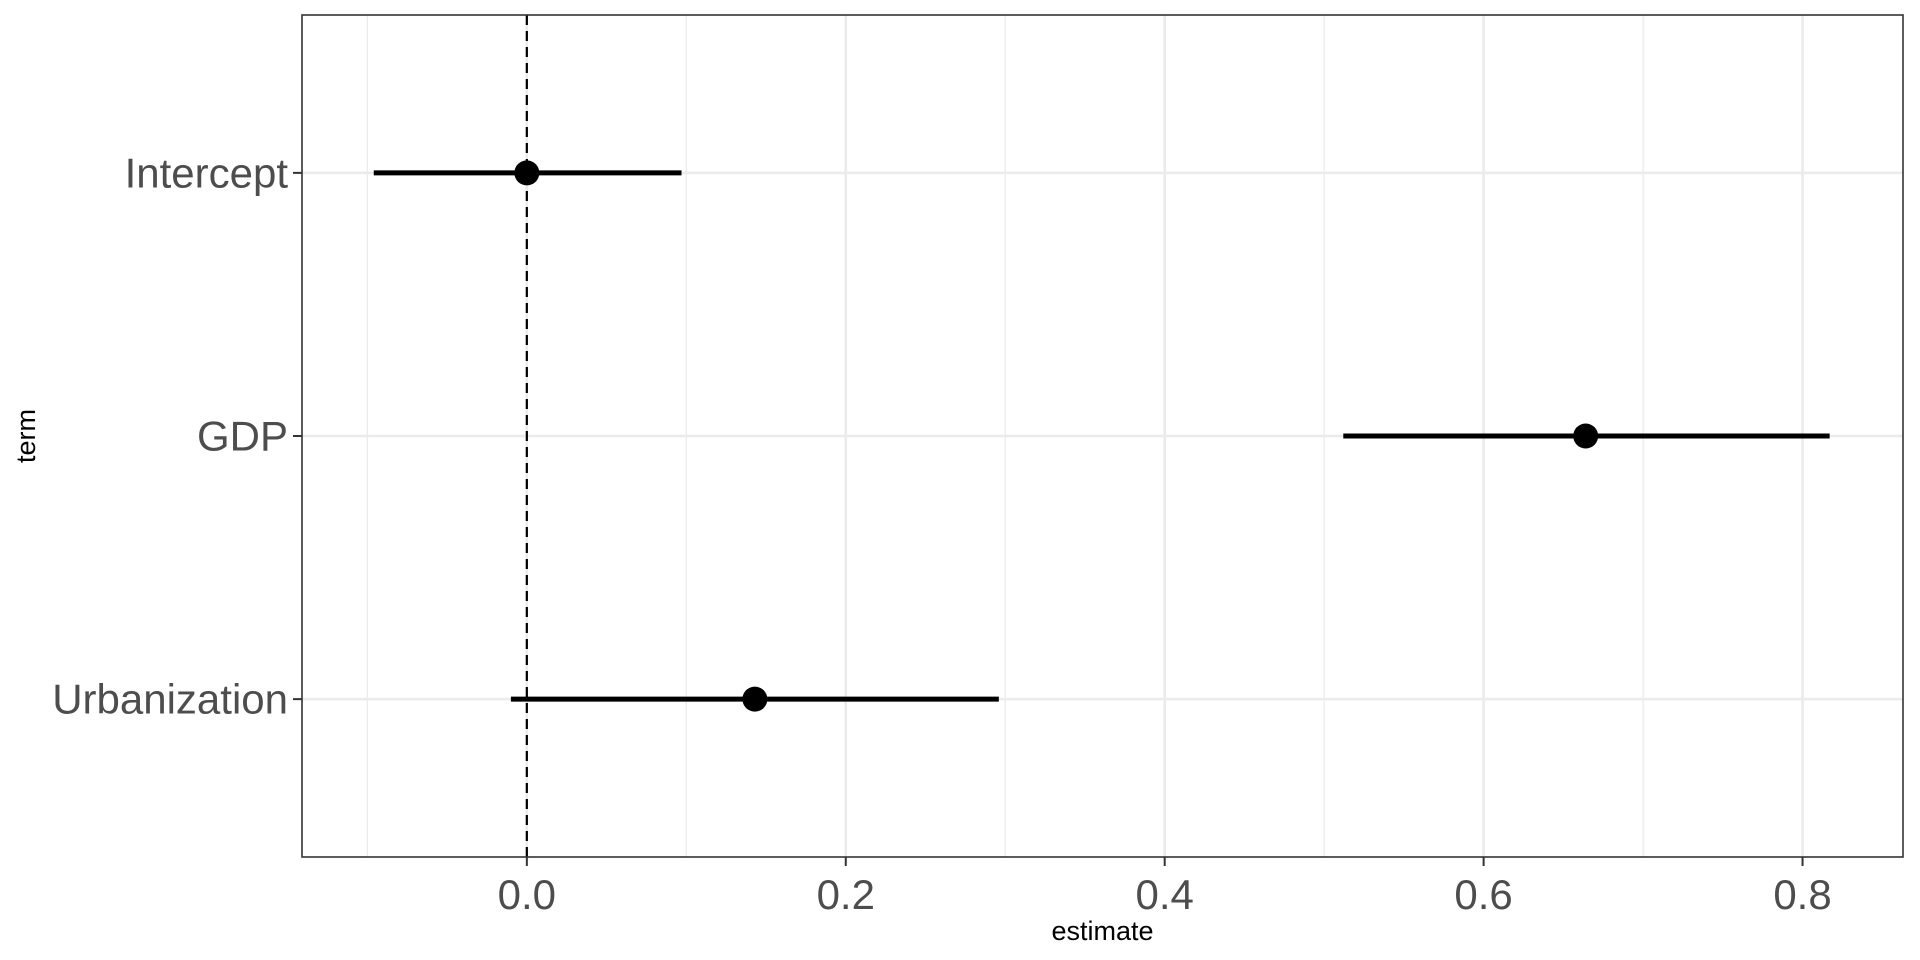 This screenshot has height=960, width=1920. Describe the element at coordinates (26, 436) in the screenshot. I see `y-axis-title: term` at that location.